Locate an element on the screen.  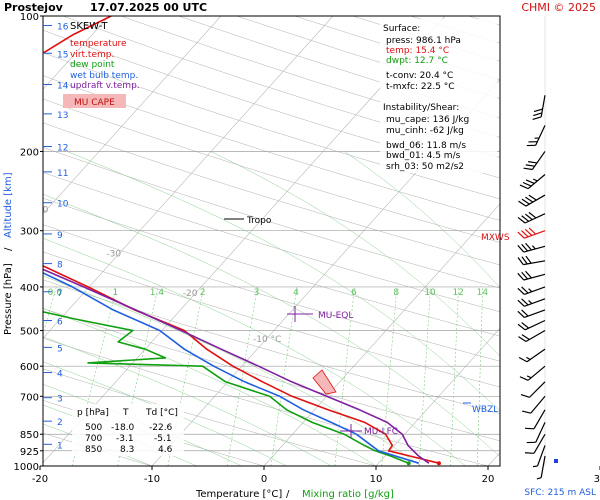
altitude-tick-label: 8 is located at coordinates (60, 266).